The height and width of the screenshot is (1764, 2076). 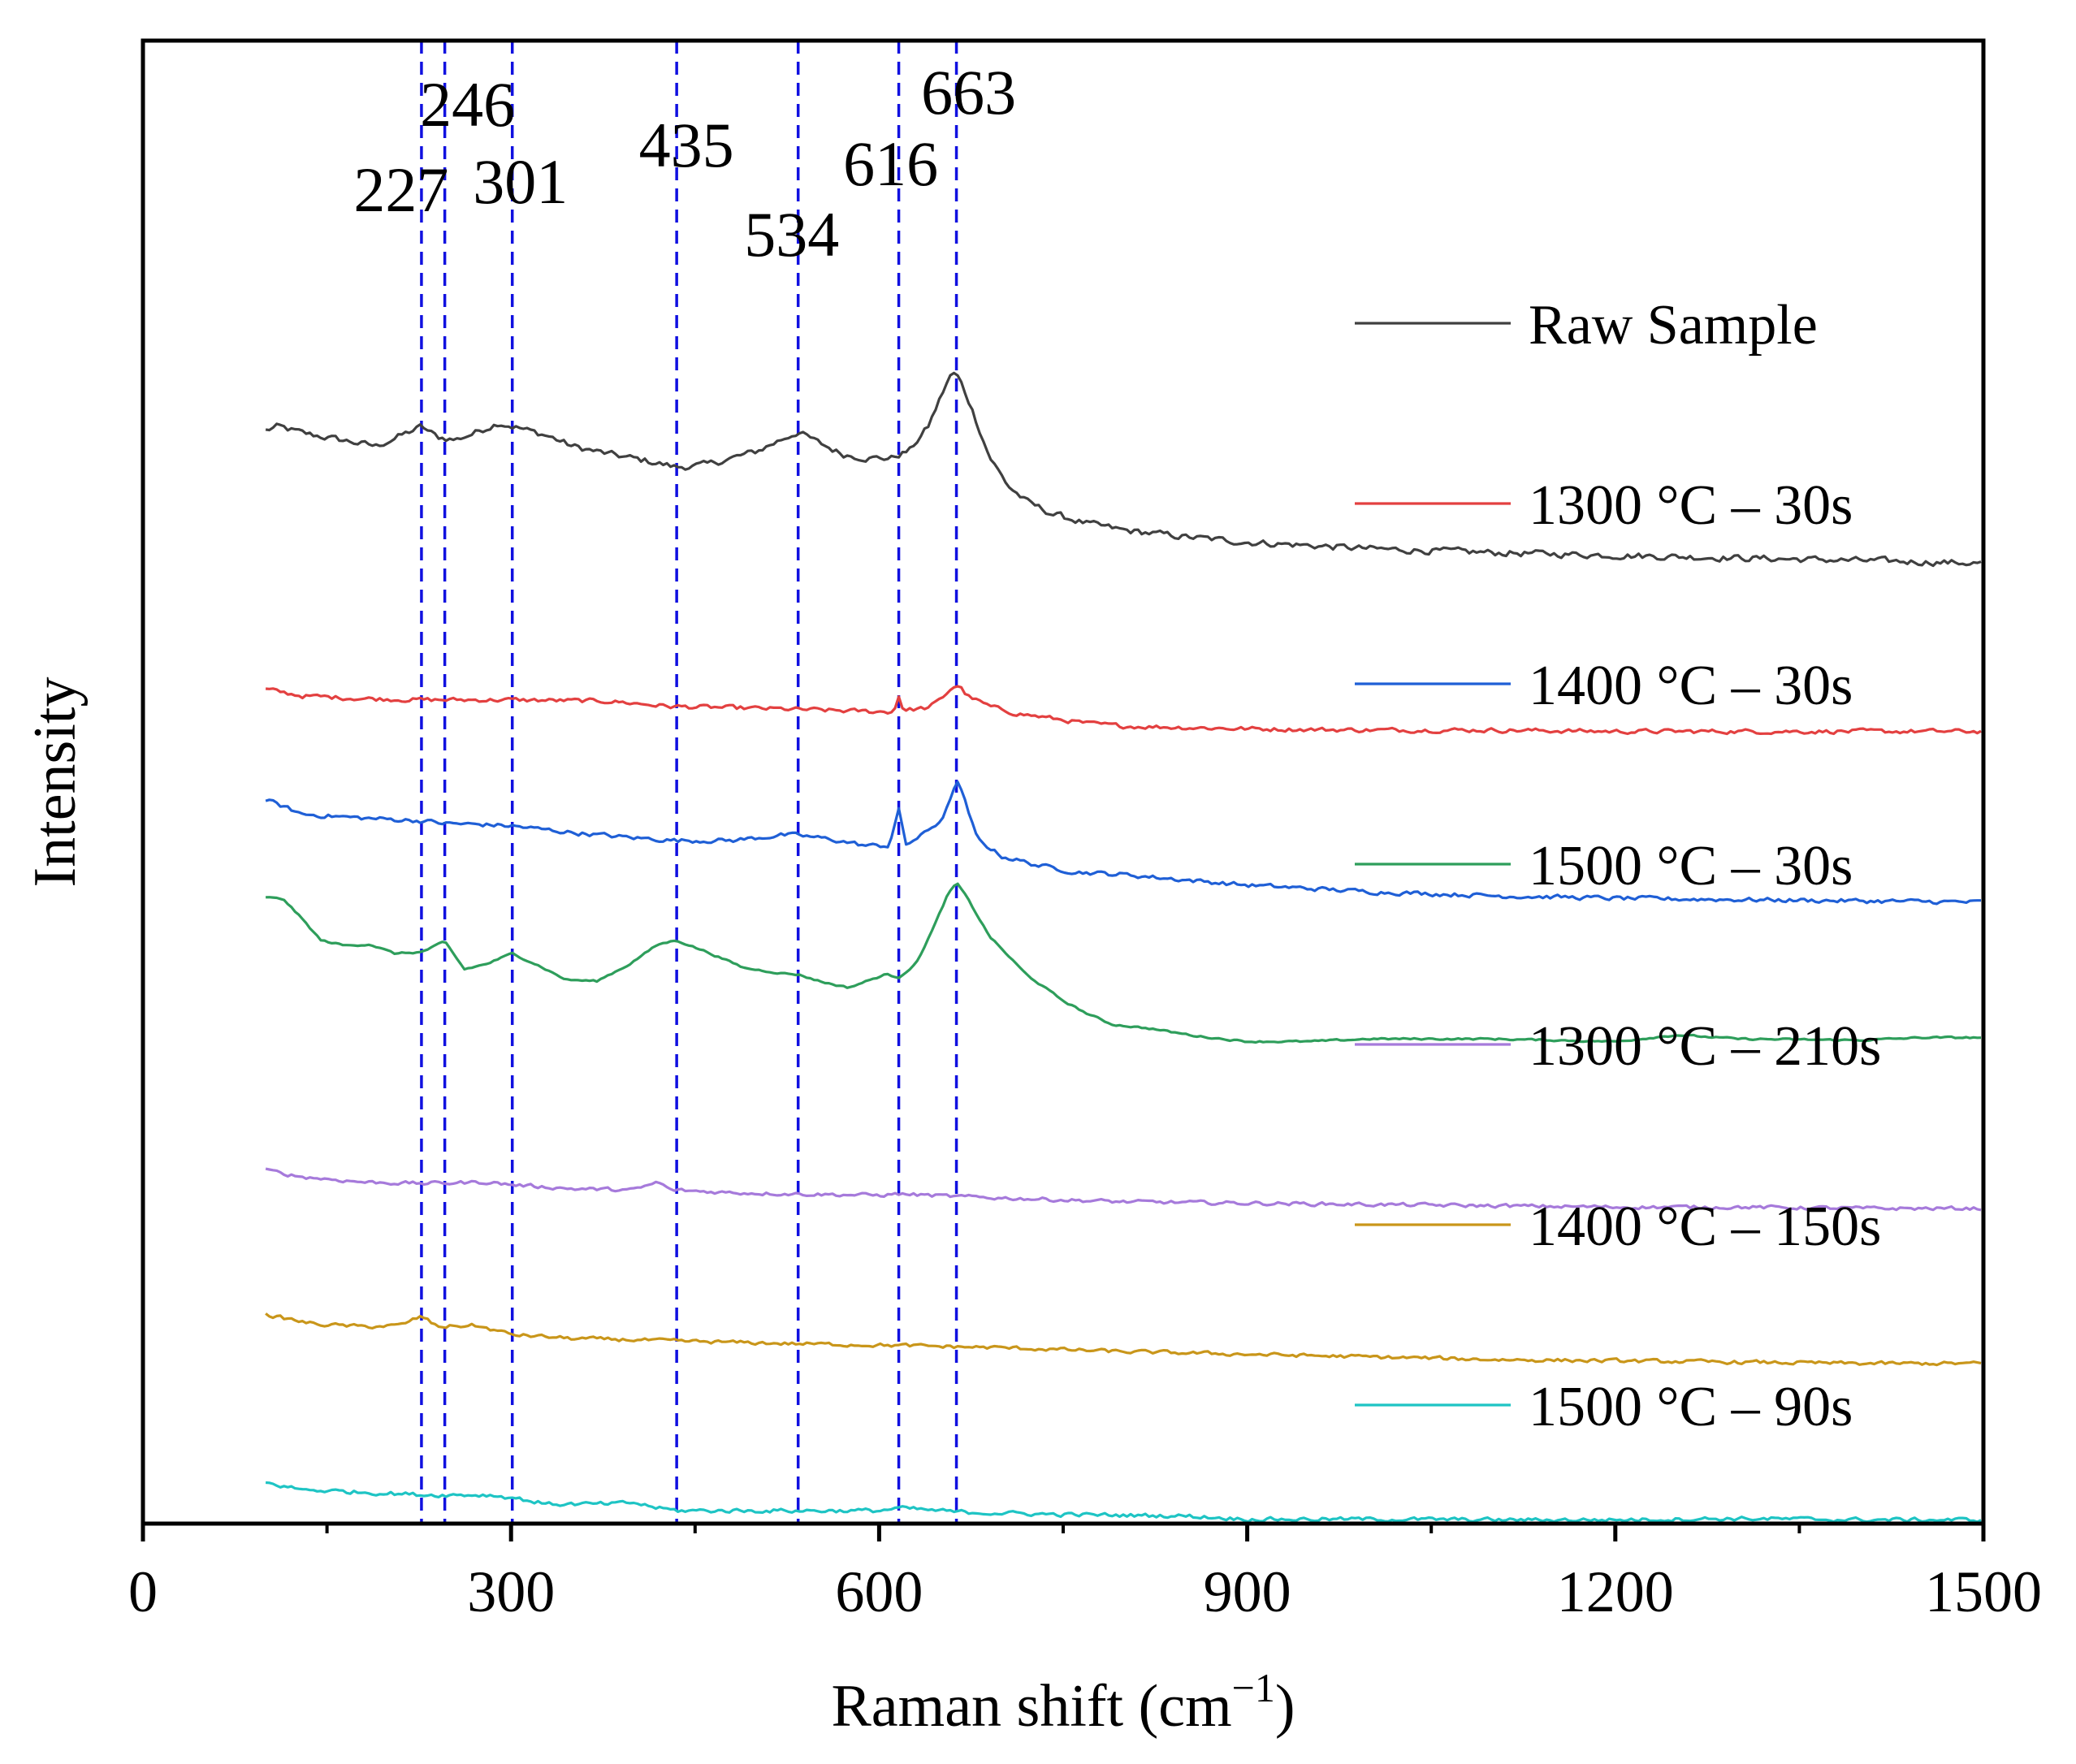 I want to click on legend-label-1: Raw Sample, so click(x=1673, y=325).